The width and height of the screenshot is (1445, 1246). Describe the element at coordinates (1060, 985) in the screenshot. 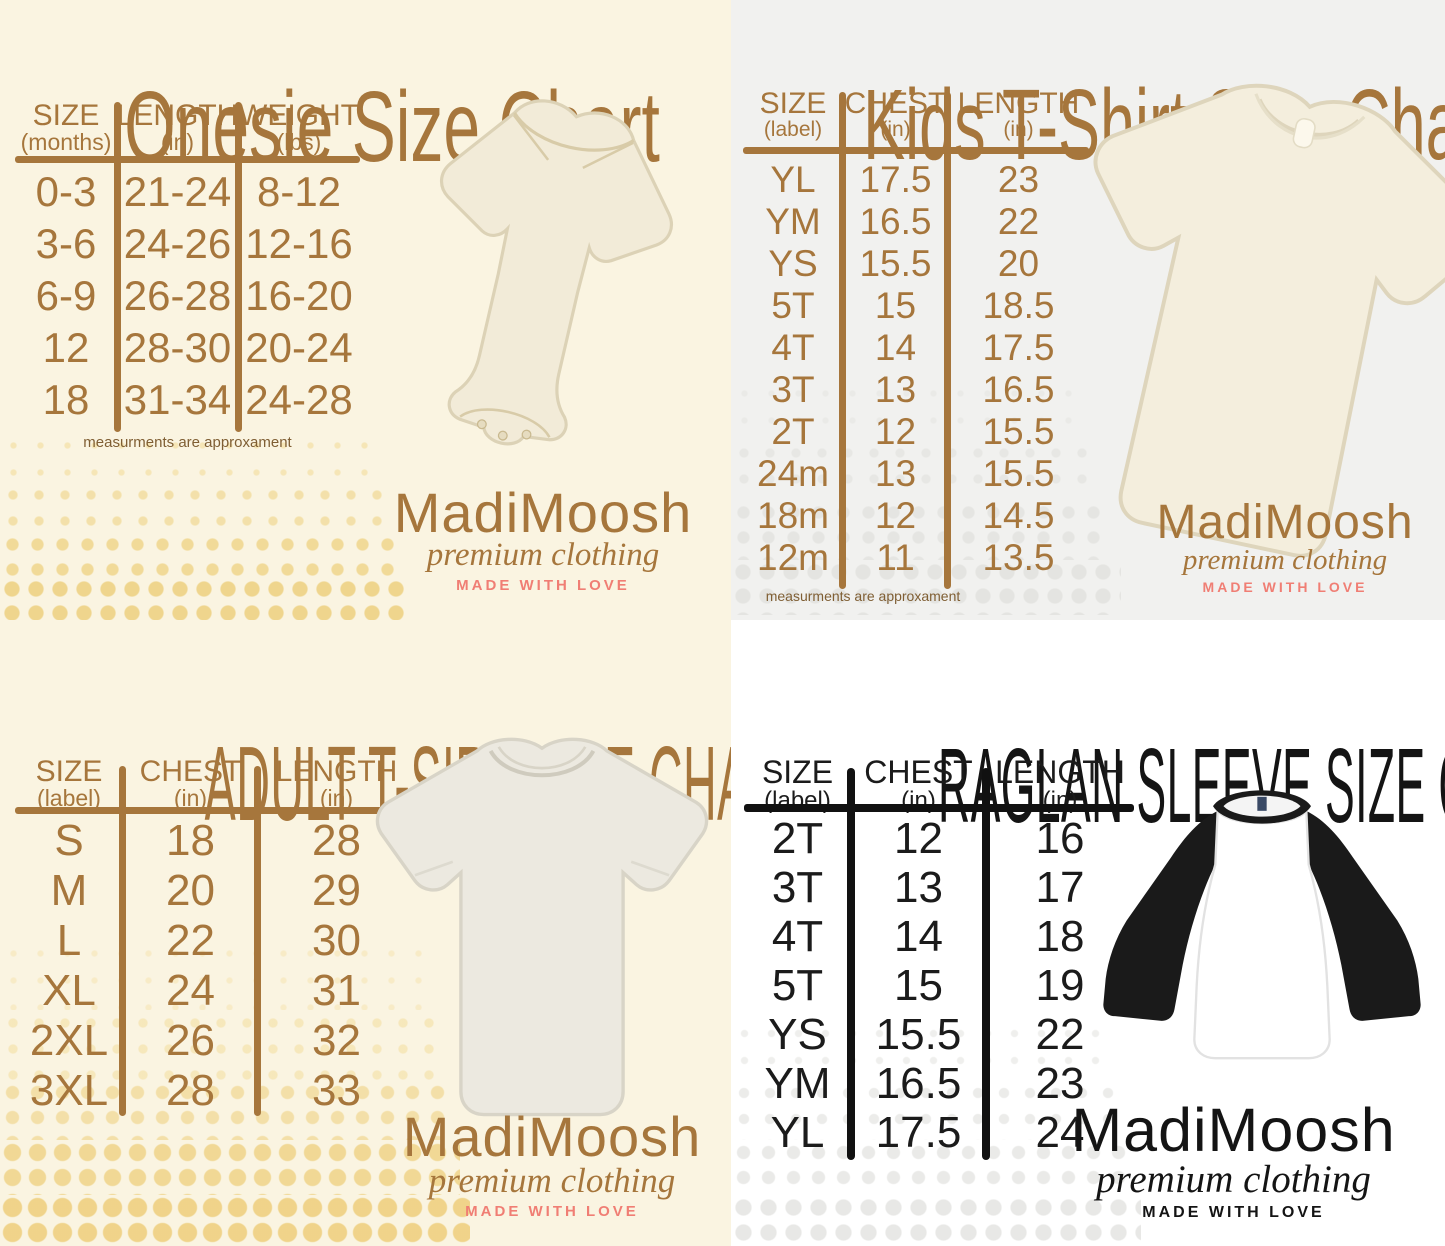

I see `table-cell: 19` at that location.